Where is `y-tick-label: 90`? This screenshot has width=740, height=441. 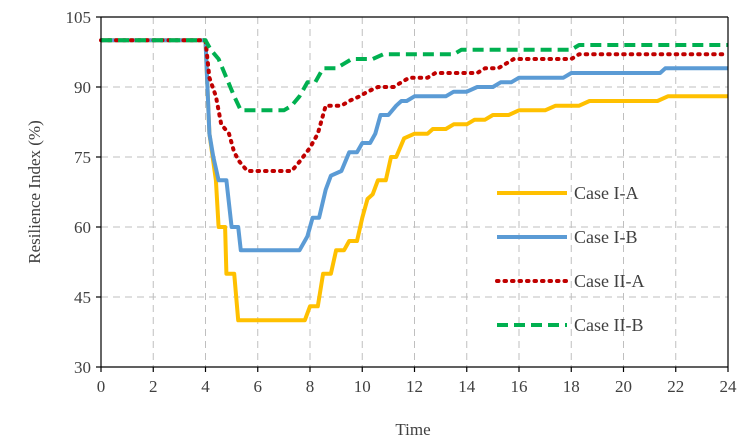
y-tick-label: 90 is located at coordinates (82, 87).